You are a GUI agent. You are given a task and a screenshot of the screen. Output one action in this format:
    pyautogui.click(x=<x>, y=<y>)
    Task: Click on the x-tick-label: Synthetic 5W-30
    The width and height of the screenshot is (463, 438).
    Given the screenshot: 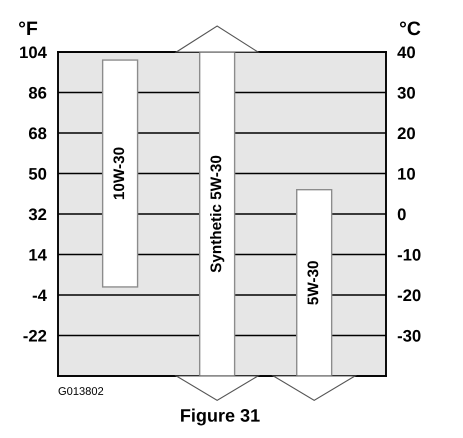 What is the action you would take?
    pyautogui.click(x=217, y=214)
    